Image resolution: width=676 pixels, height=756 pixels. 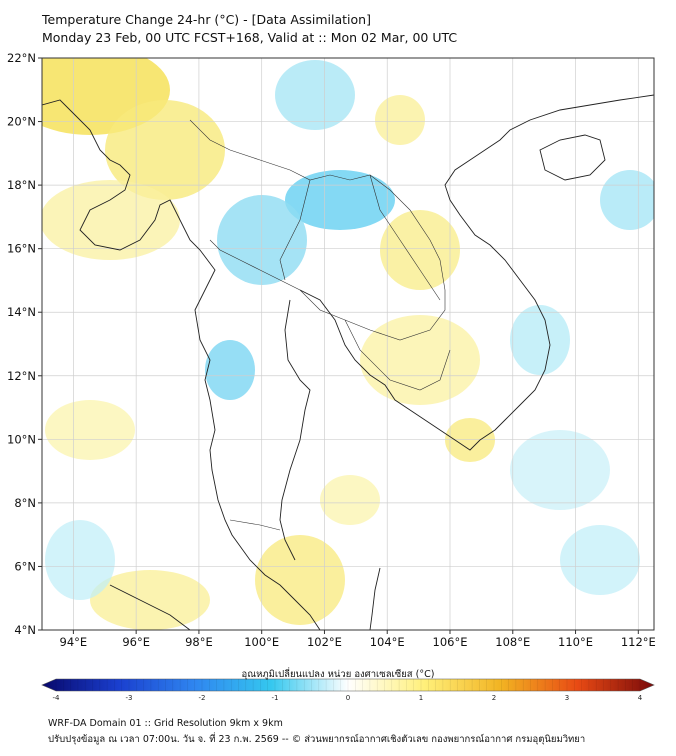 What do you see at coordinates (572, 157) in the screenshot?
I see `hainan-island` at bounding box center [572, 157].